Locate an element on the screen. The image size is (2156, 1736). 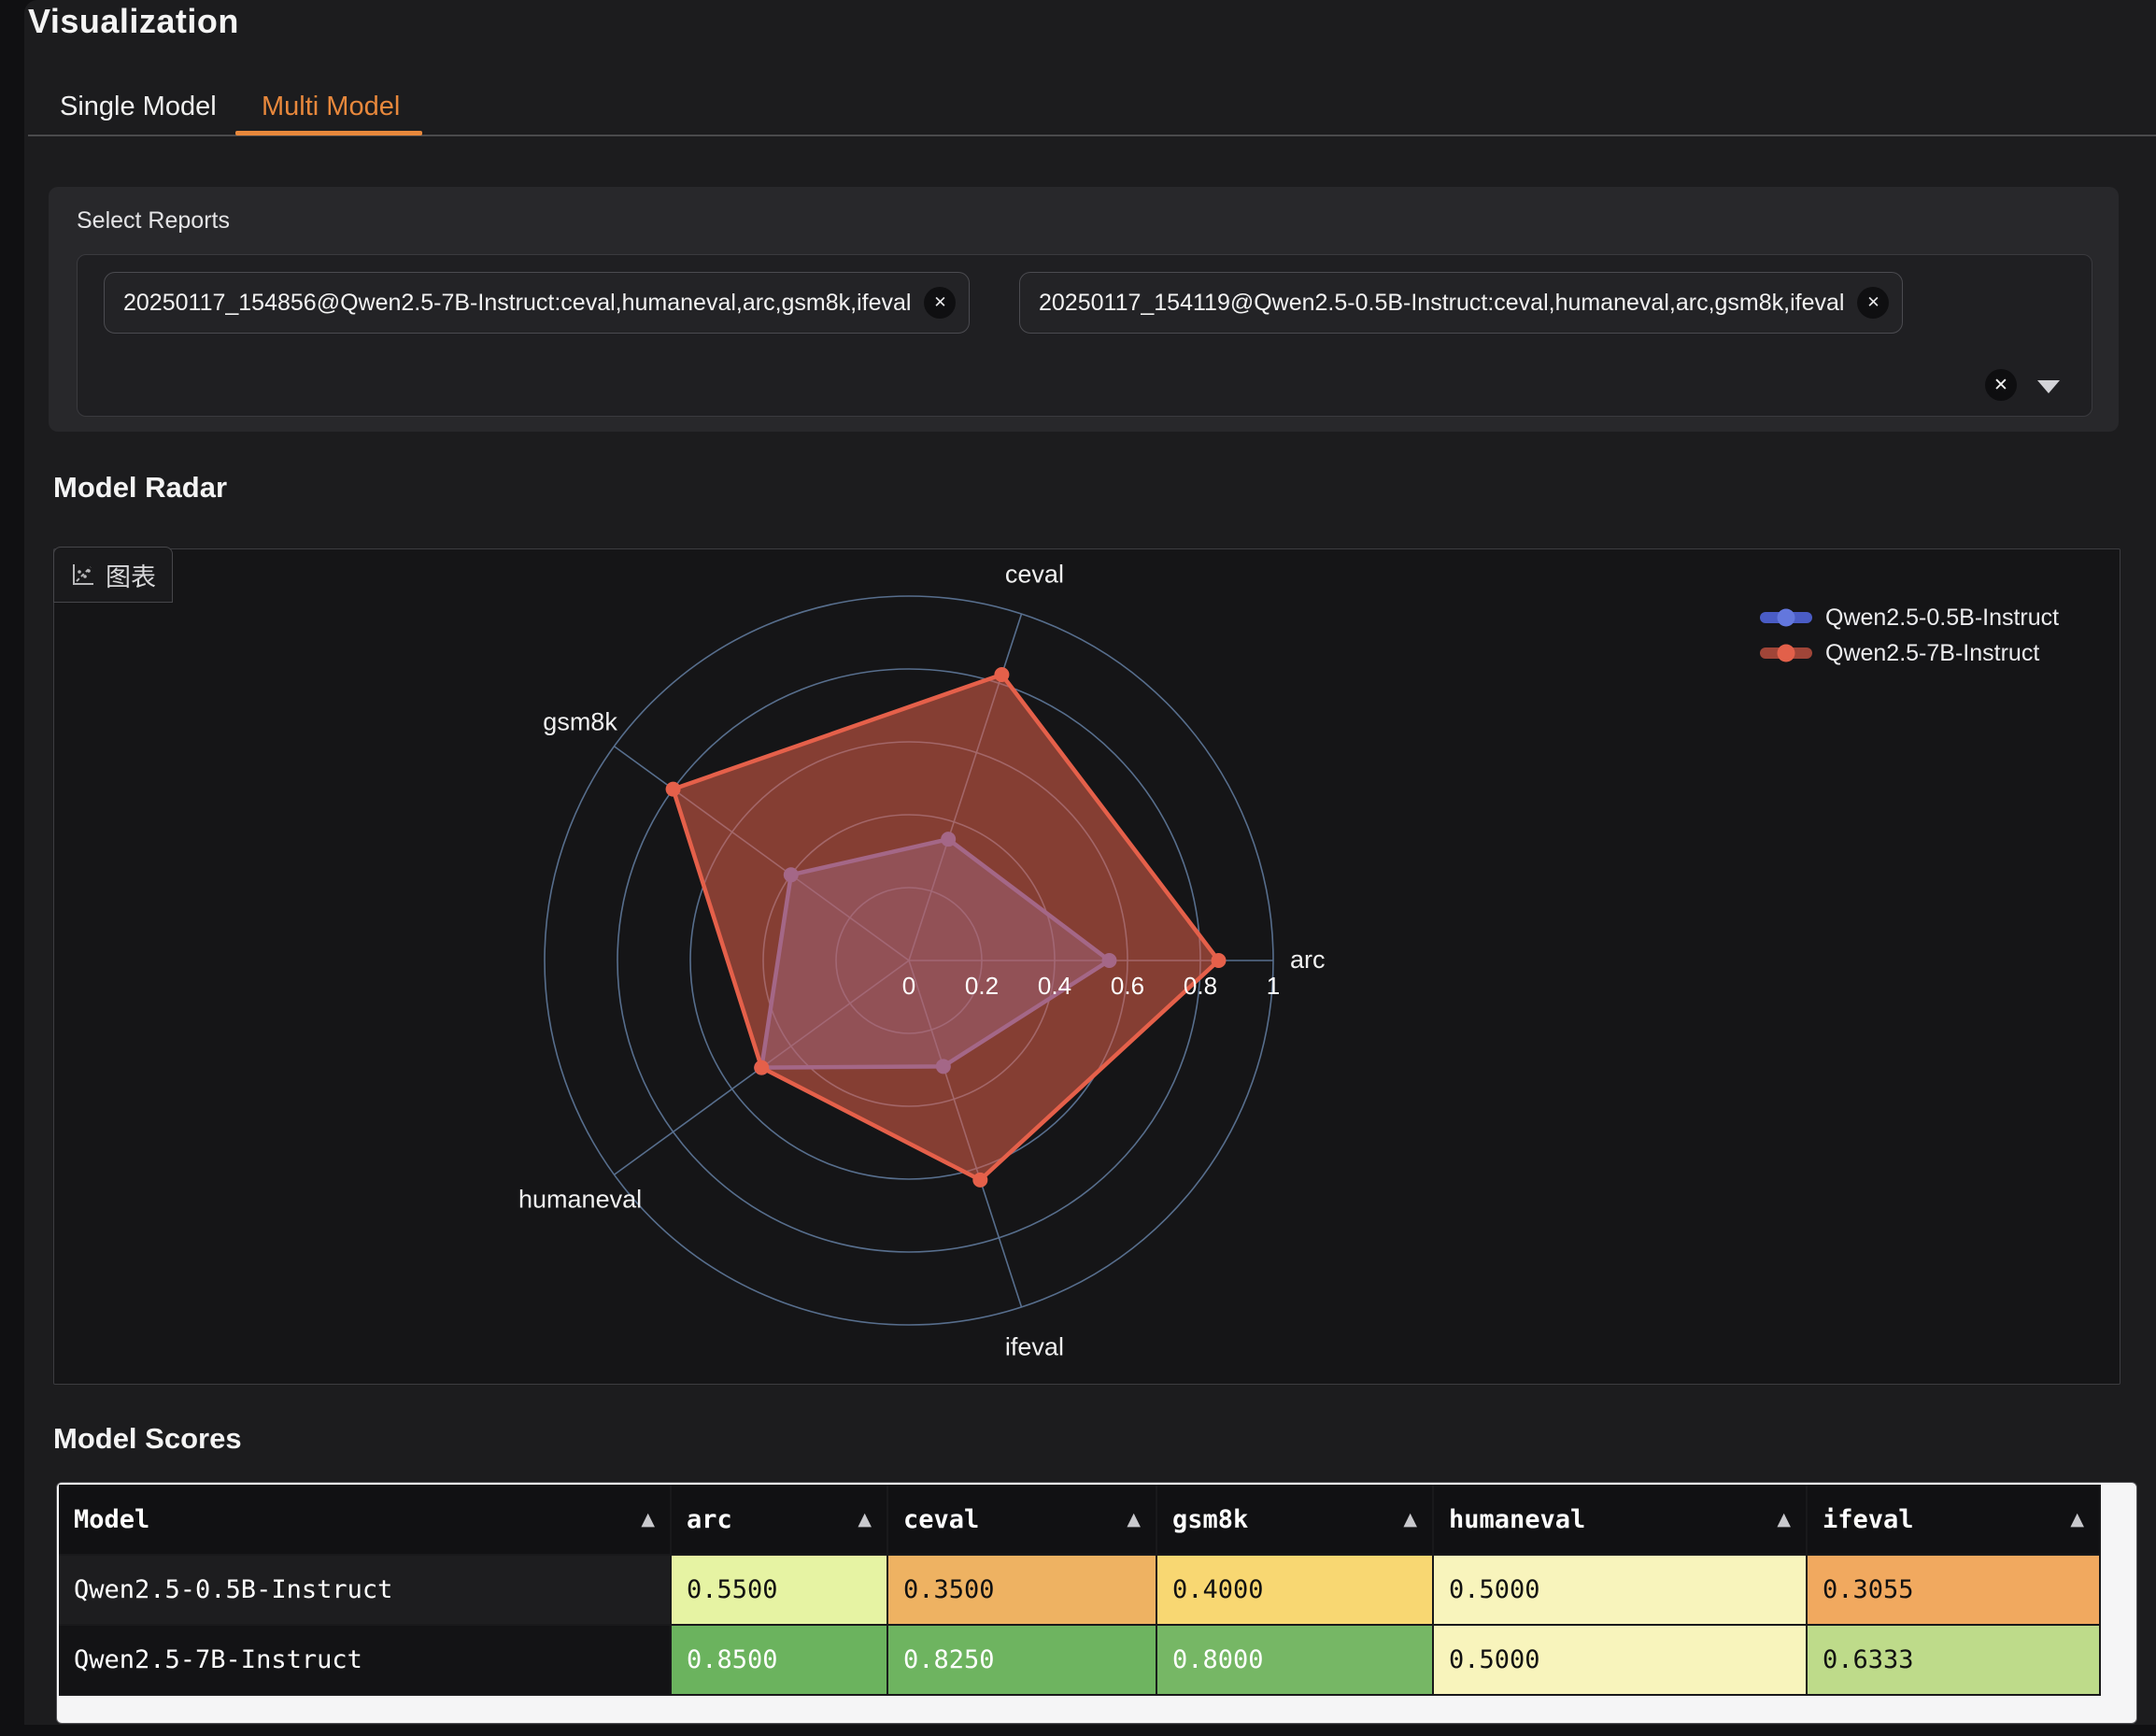
model-name-cell: Qwen2.5-0.5B-Instruct is located at coordinates (365, 1591).